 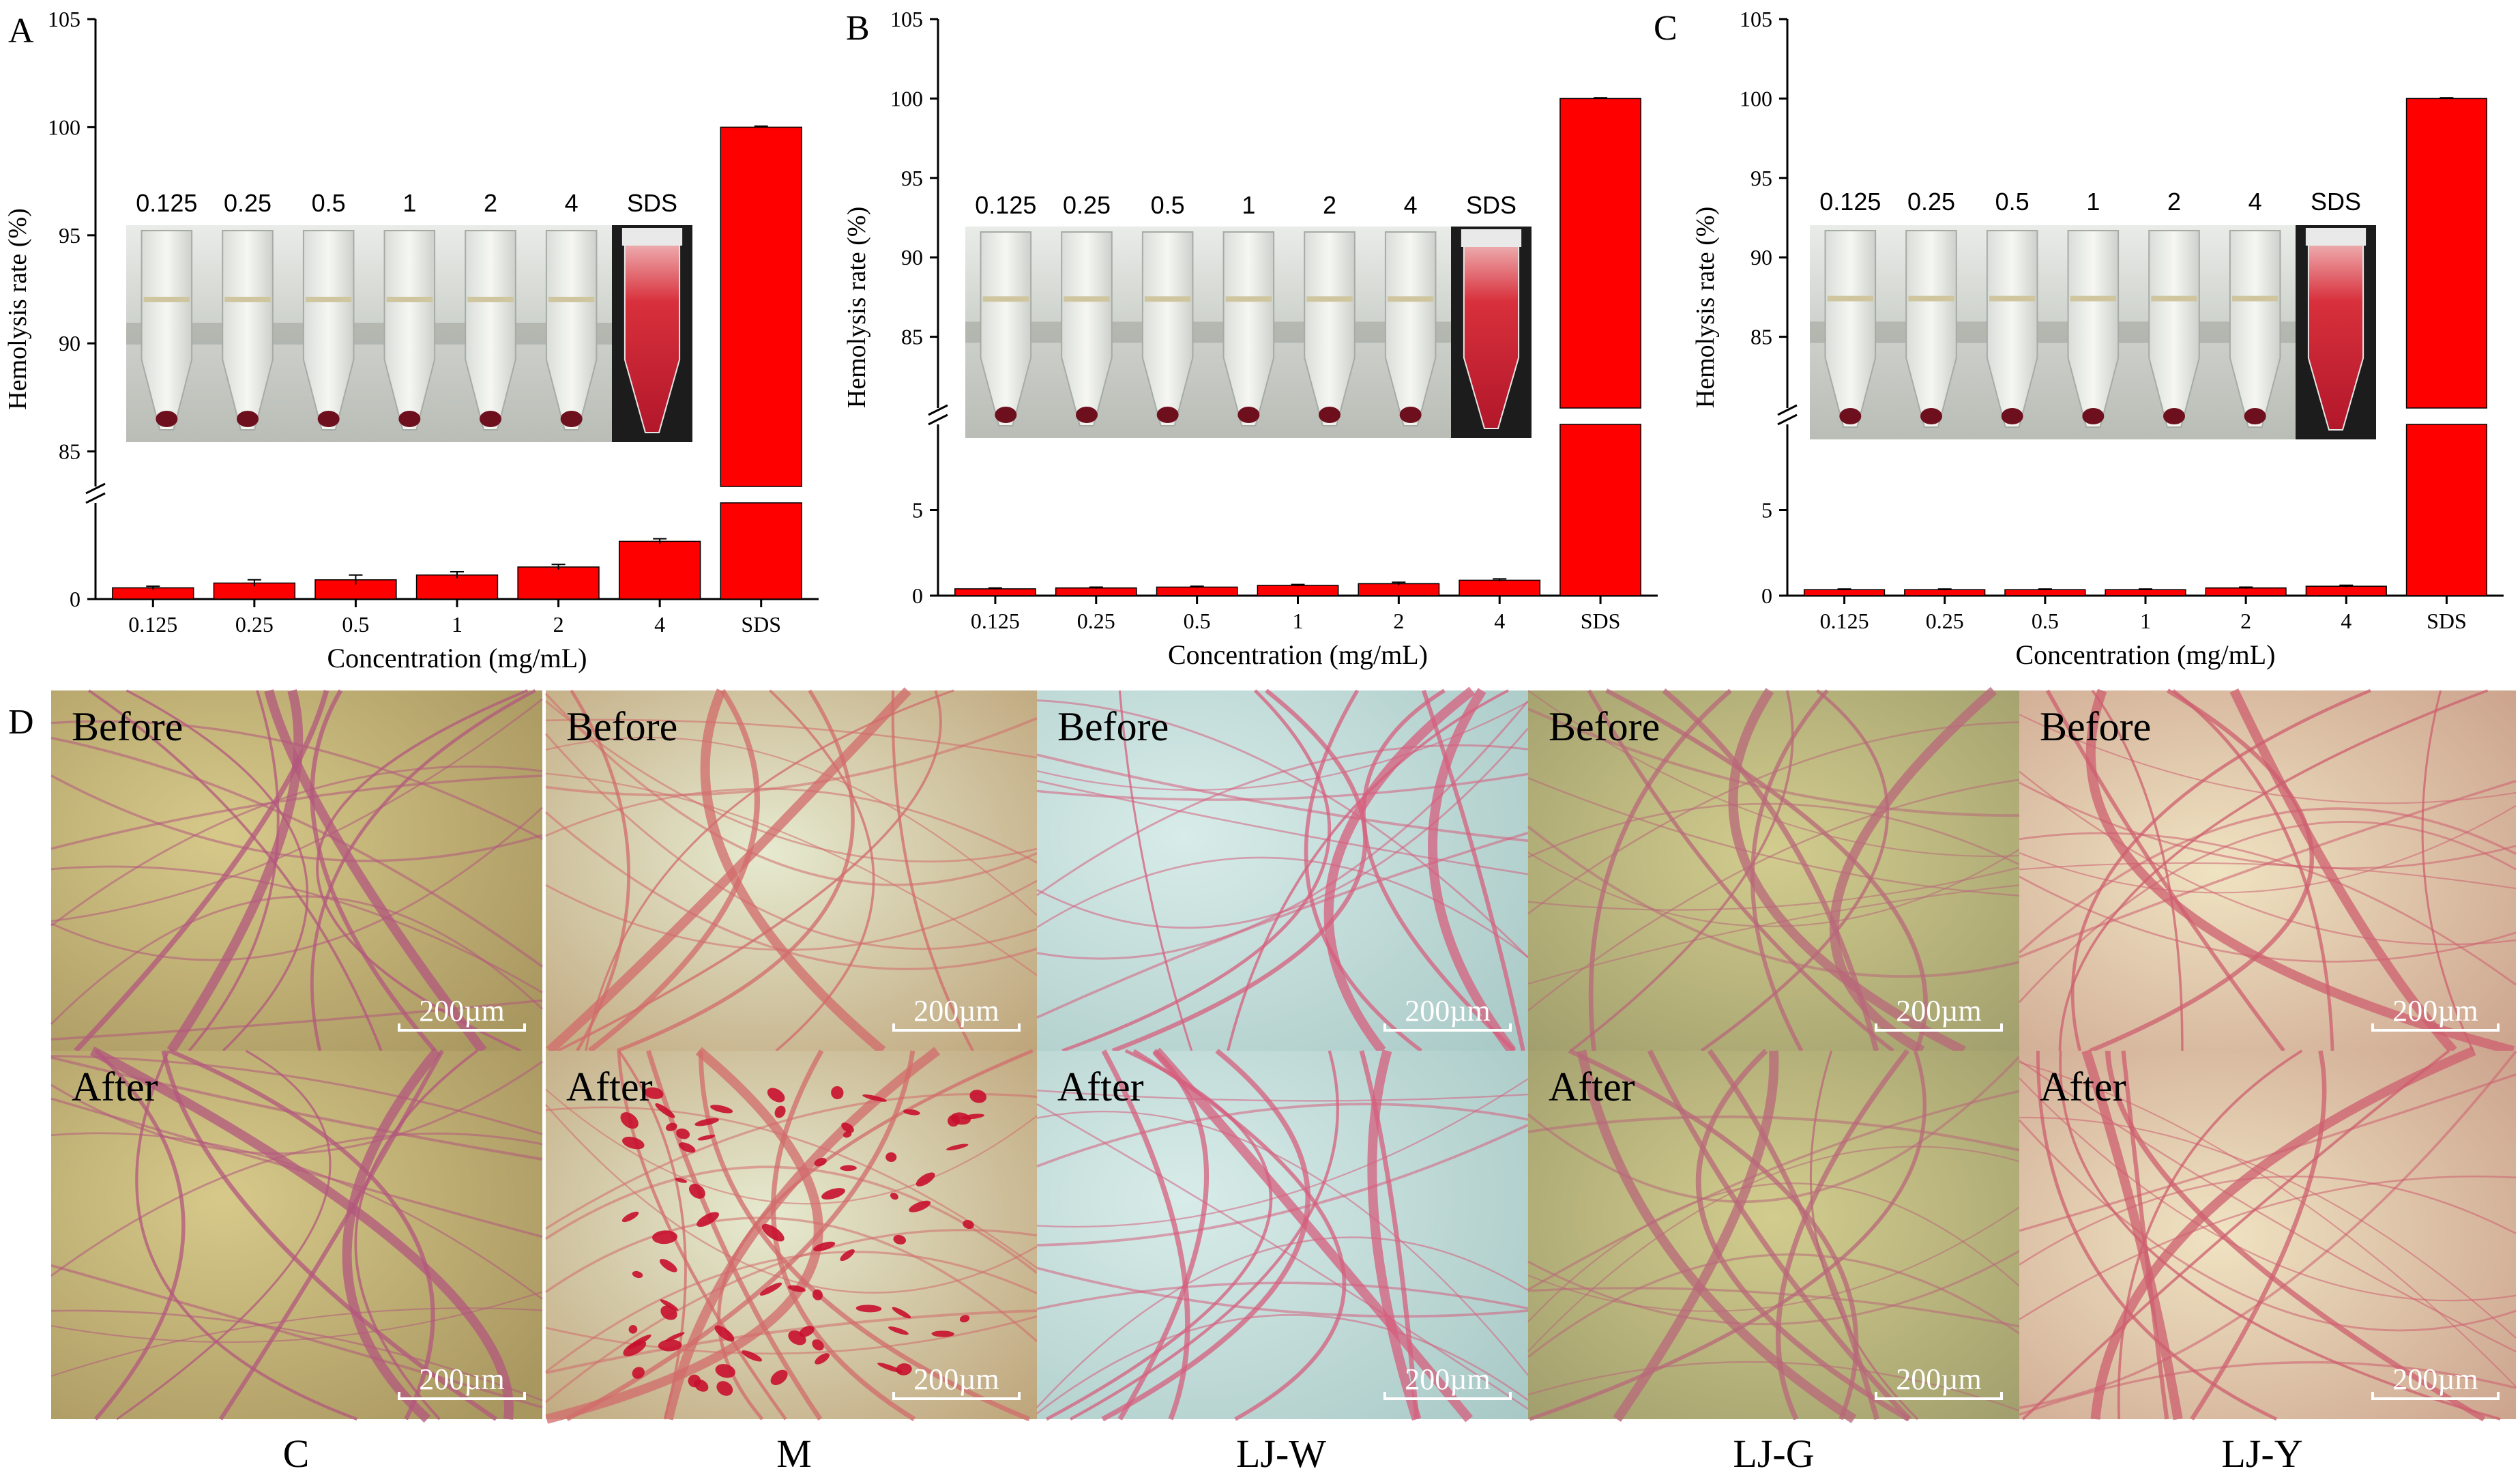 I want to click on tube-label: 0.25, so click(x=248, y=203).